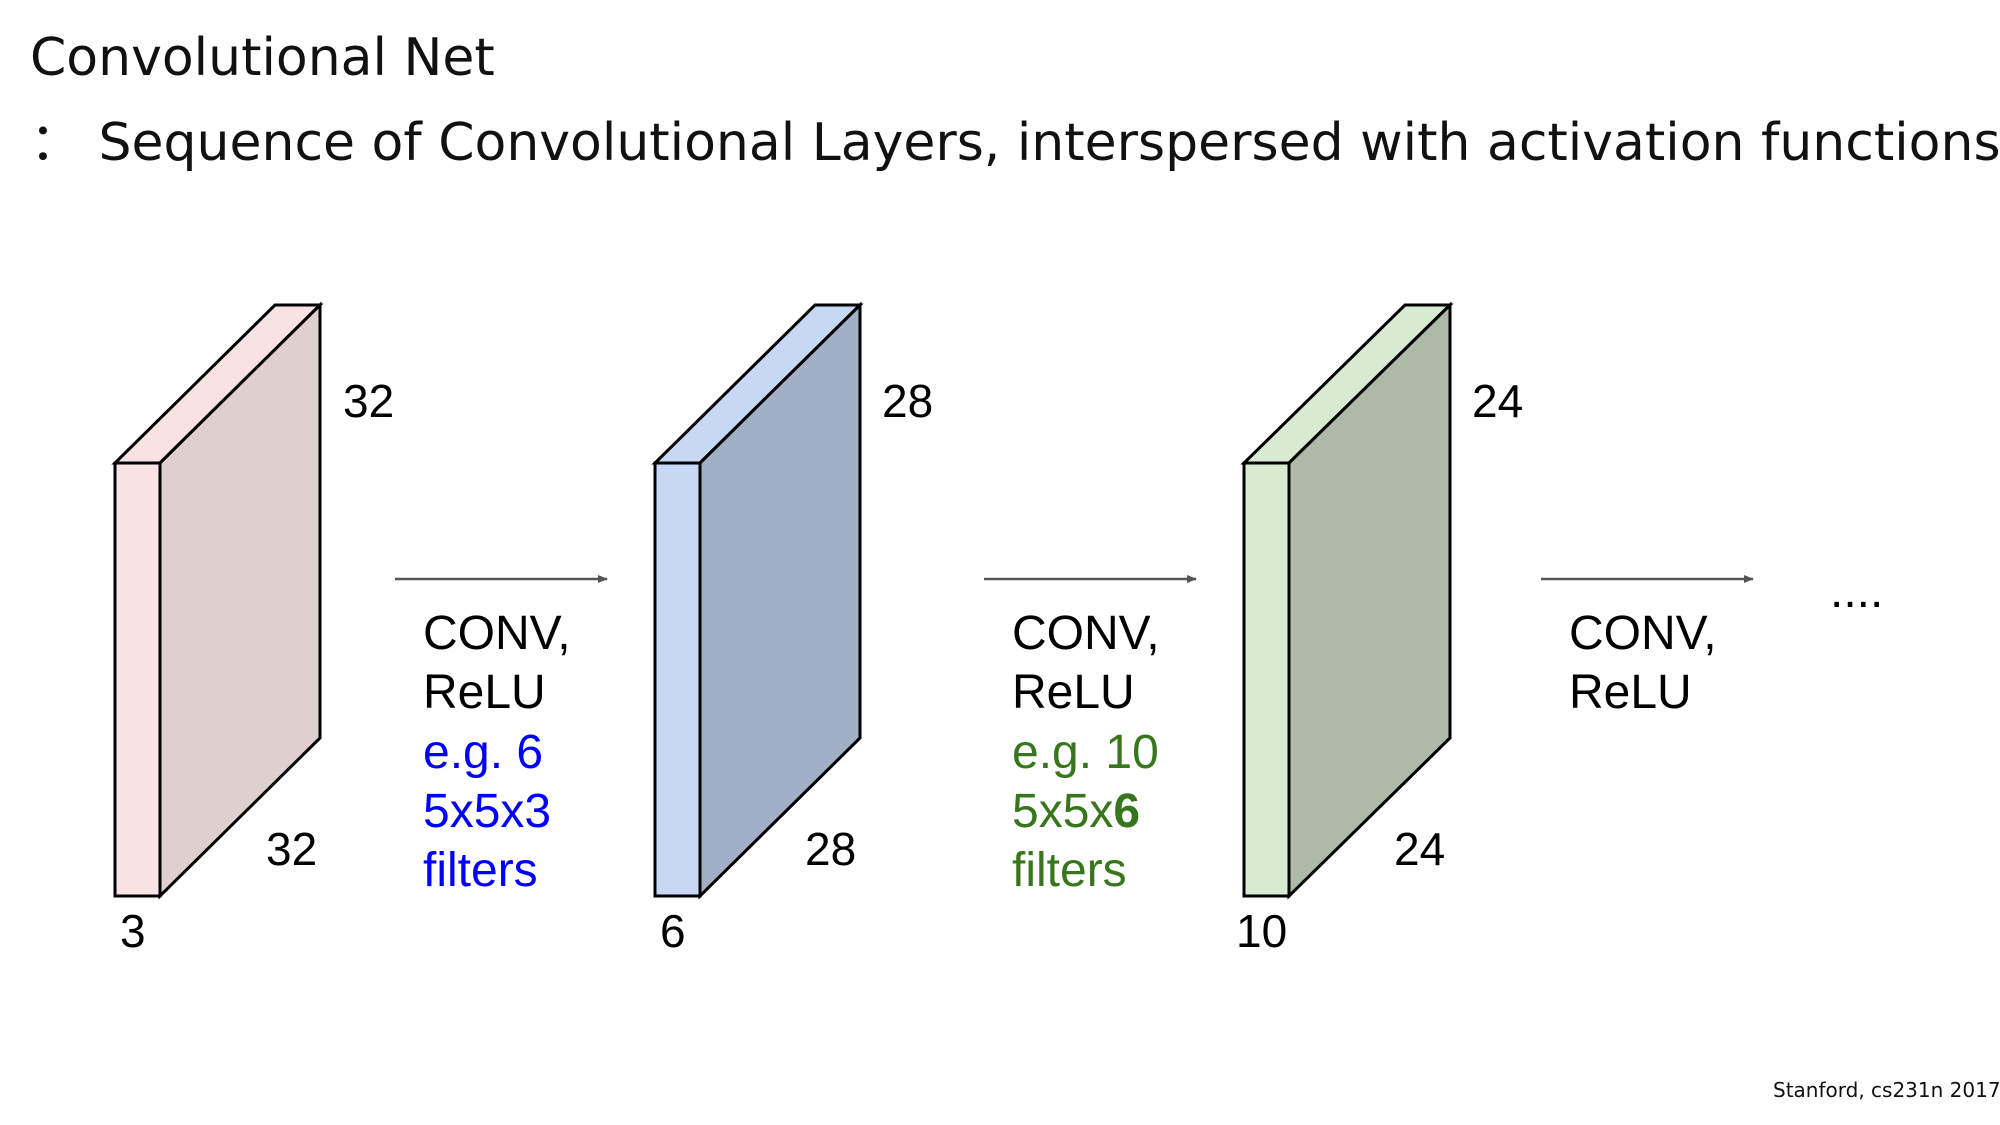 The width and height of the screenshot is (2000, 1125). Describe the element at coordinates (480, 870) in the screenshot. I see `operation-1-filters-word: filters` at that location.